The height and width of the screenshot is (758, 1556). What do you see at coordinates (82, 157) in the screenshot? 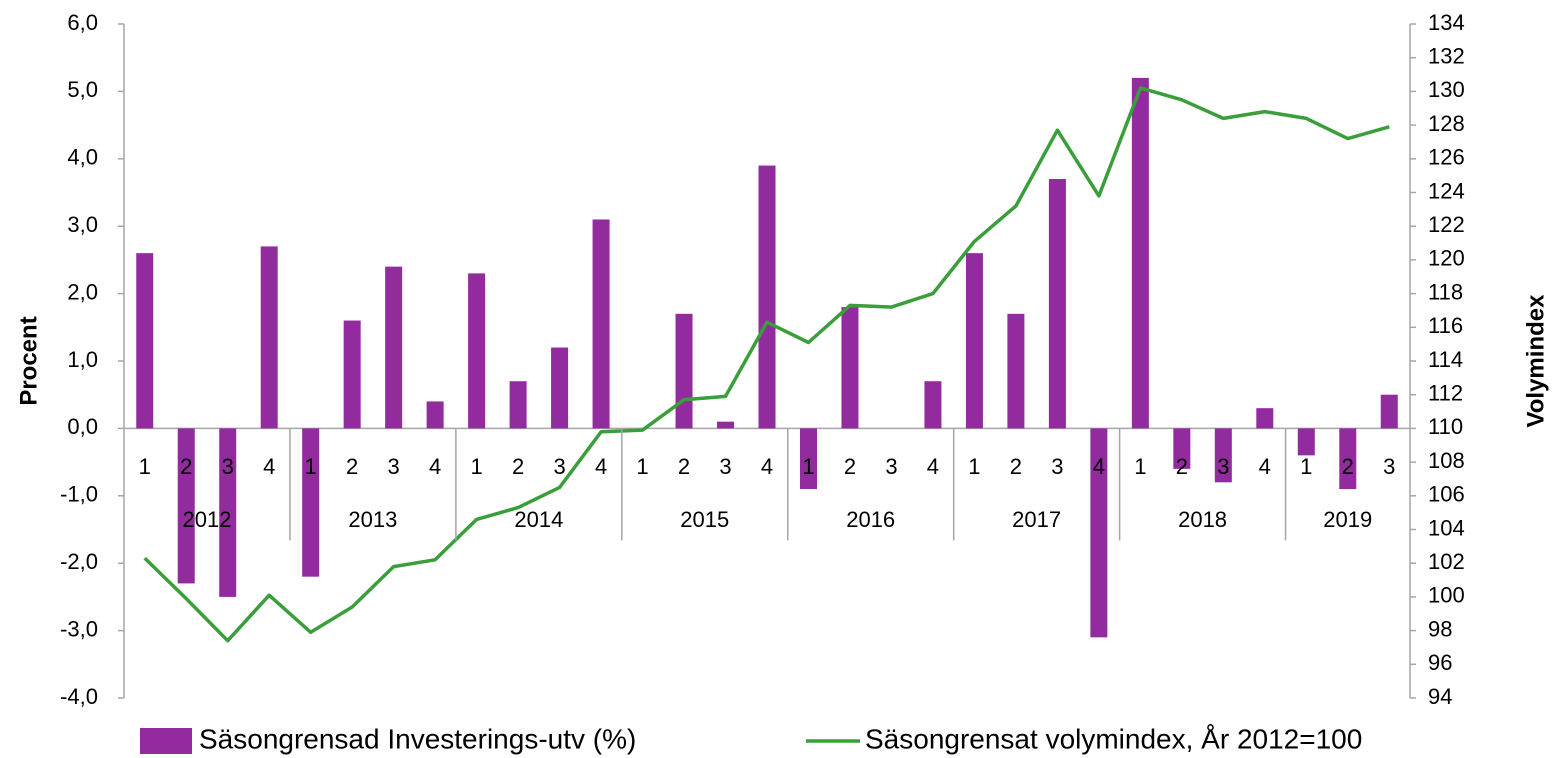
I see `y-tick-label: 4,0` at bounding box center [82, 157].